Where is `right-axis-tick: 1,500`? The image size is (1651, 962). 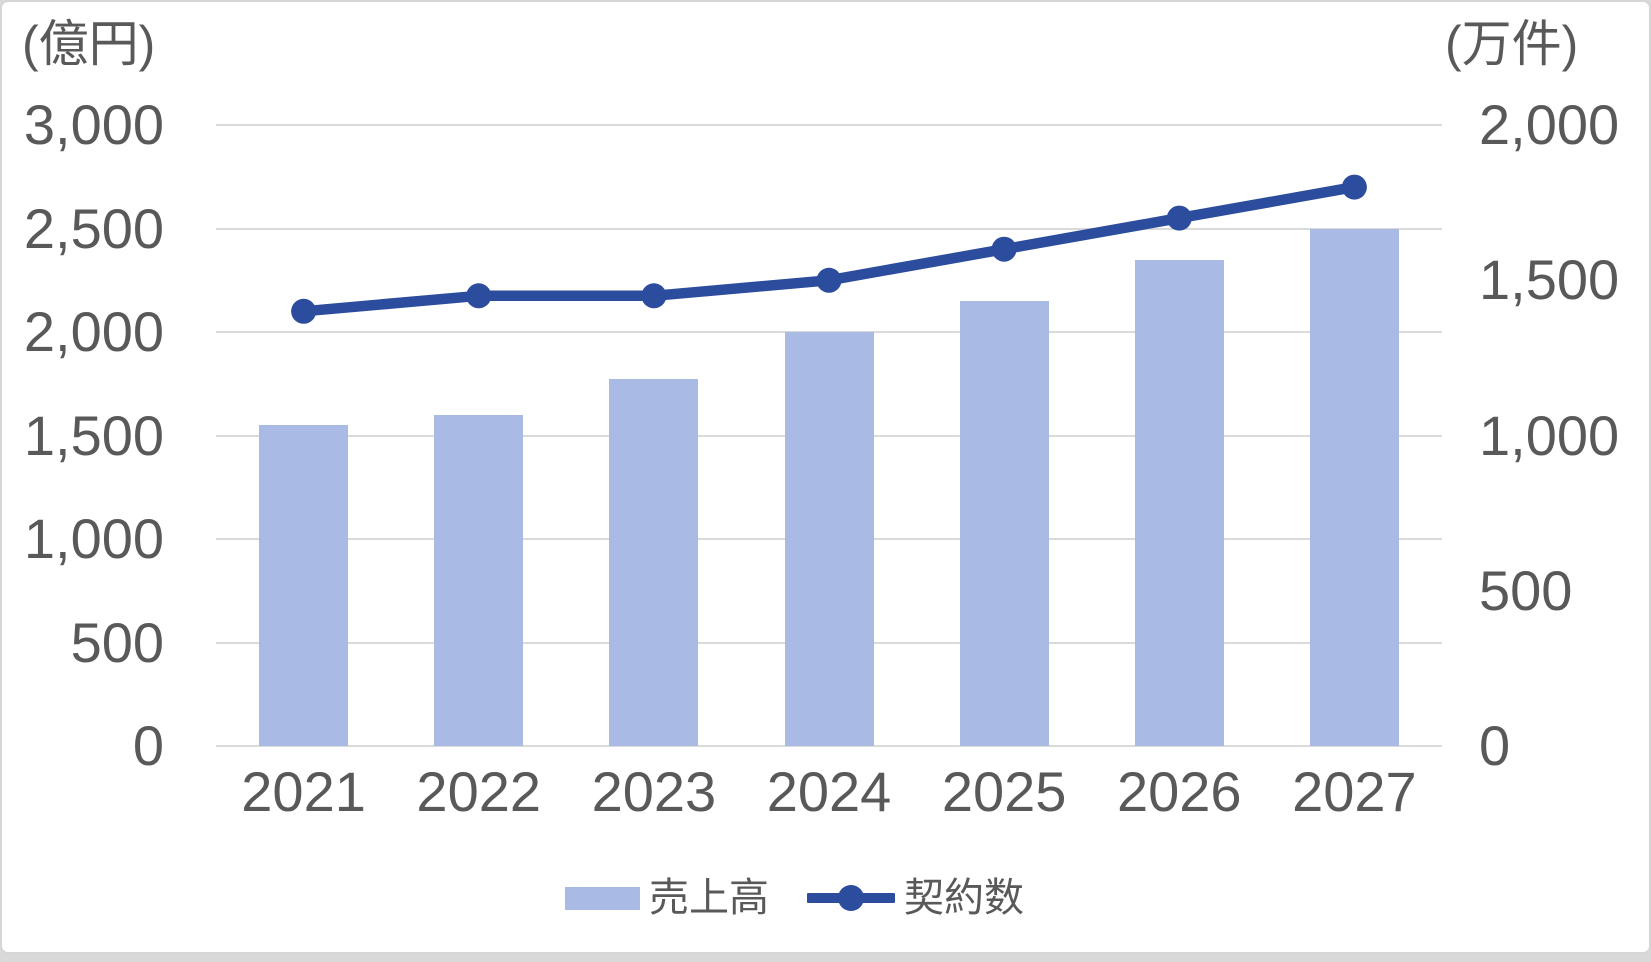 right-axis-tick: 1,500 is located at coordinates (1549, 280).